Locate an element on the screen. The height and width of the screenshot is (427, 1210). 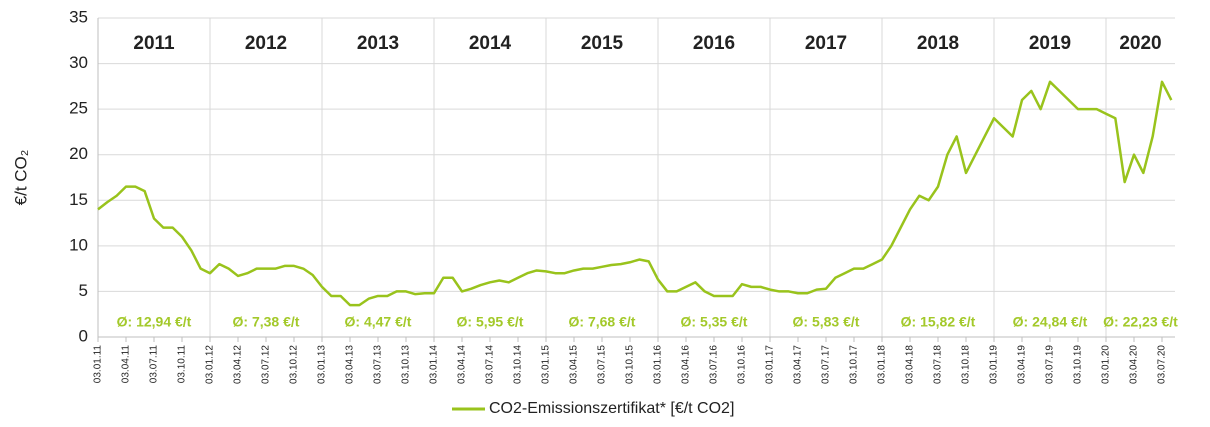
x-tick-label: 03.04.19 is located at coordinates (1022, 364).